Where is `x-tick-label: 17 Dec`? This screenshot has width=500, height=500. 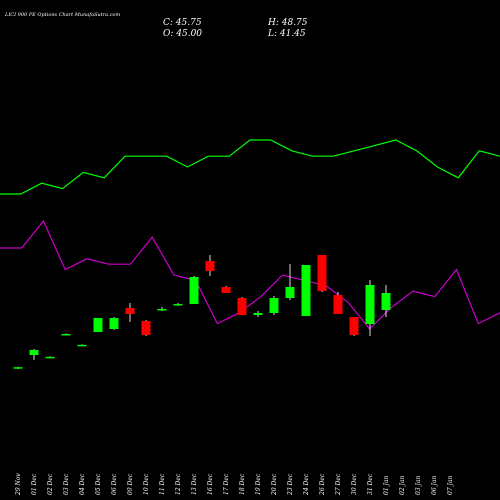
x-tick-label: 17 Dec is located at coordinates (226, 484).